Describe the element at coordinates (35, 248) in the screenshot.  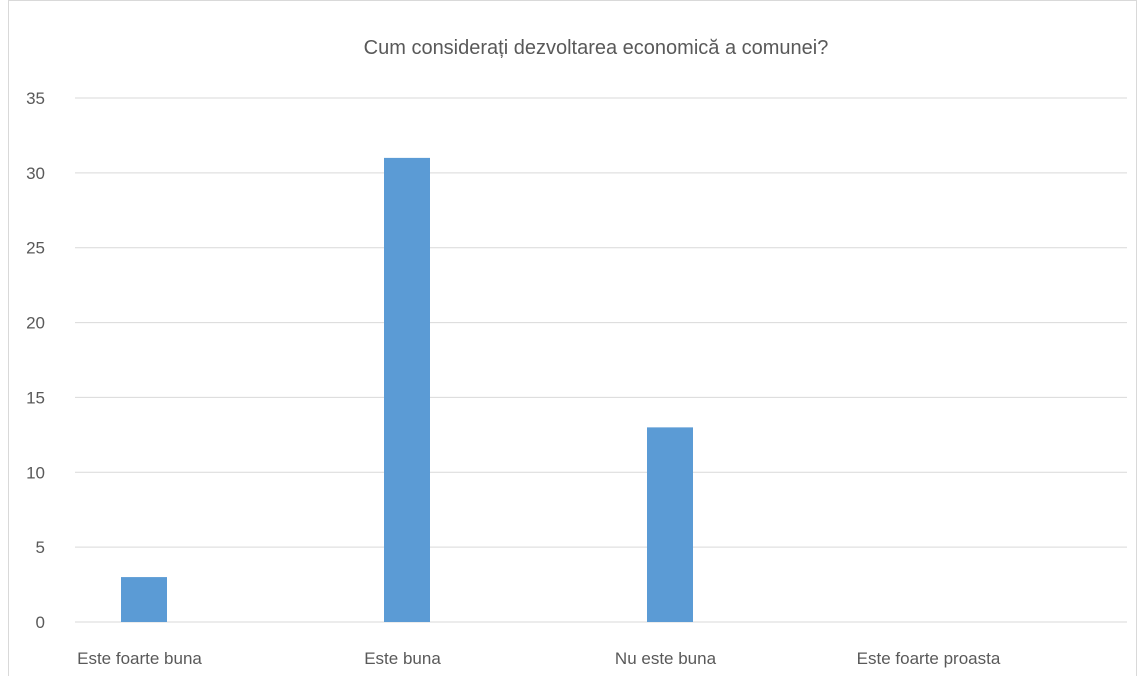
I see `y-tick-label: 25` at that location.